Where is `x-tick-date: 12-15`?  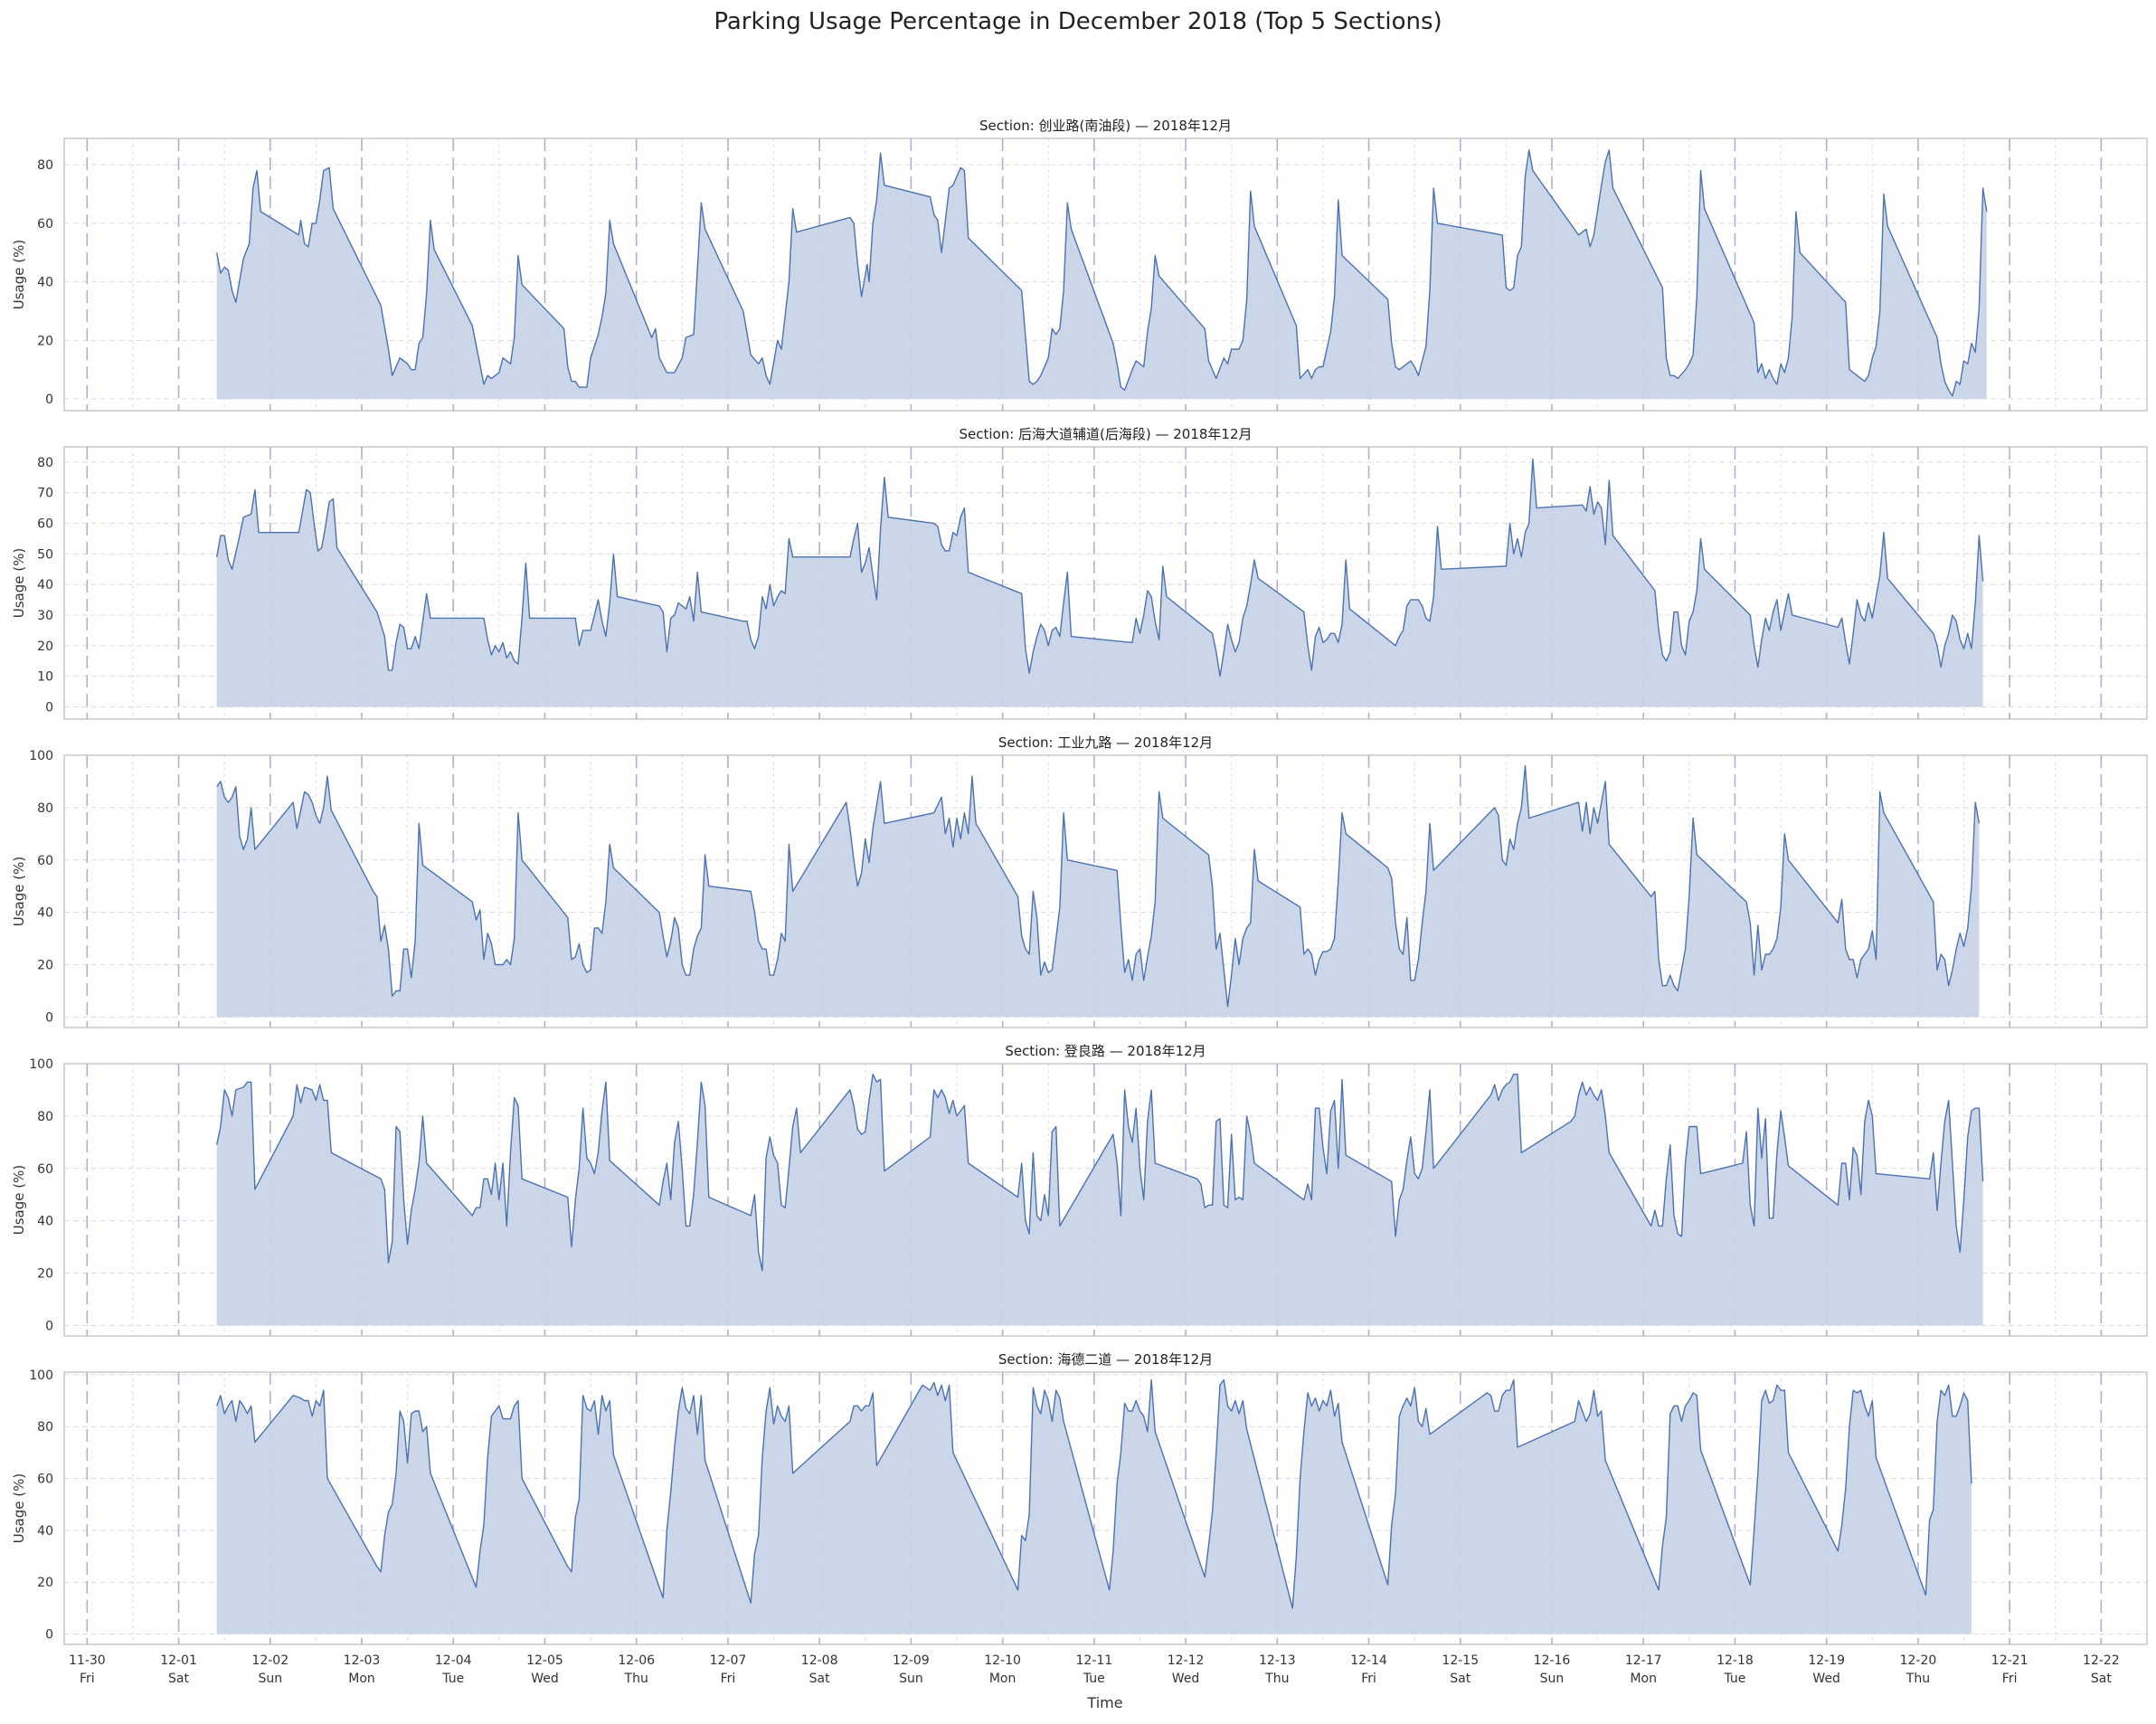 x-tick-date: 12-15 is located at coordinates (1460, 1660).